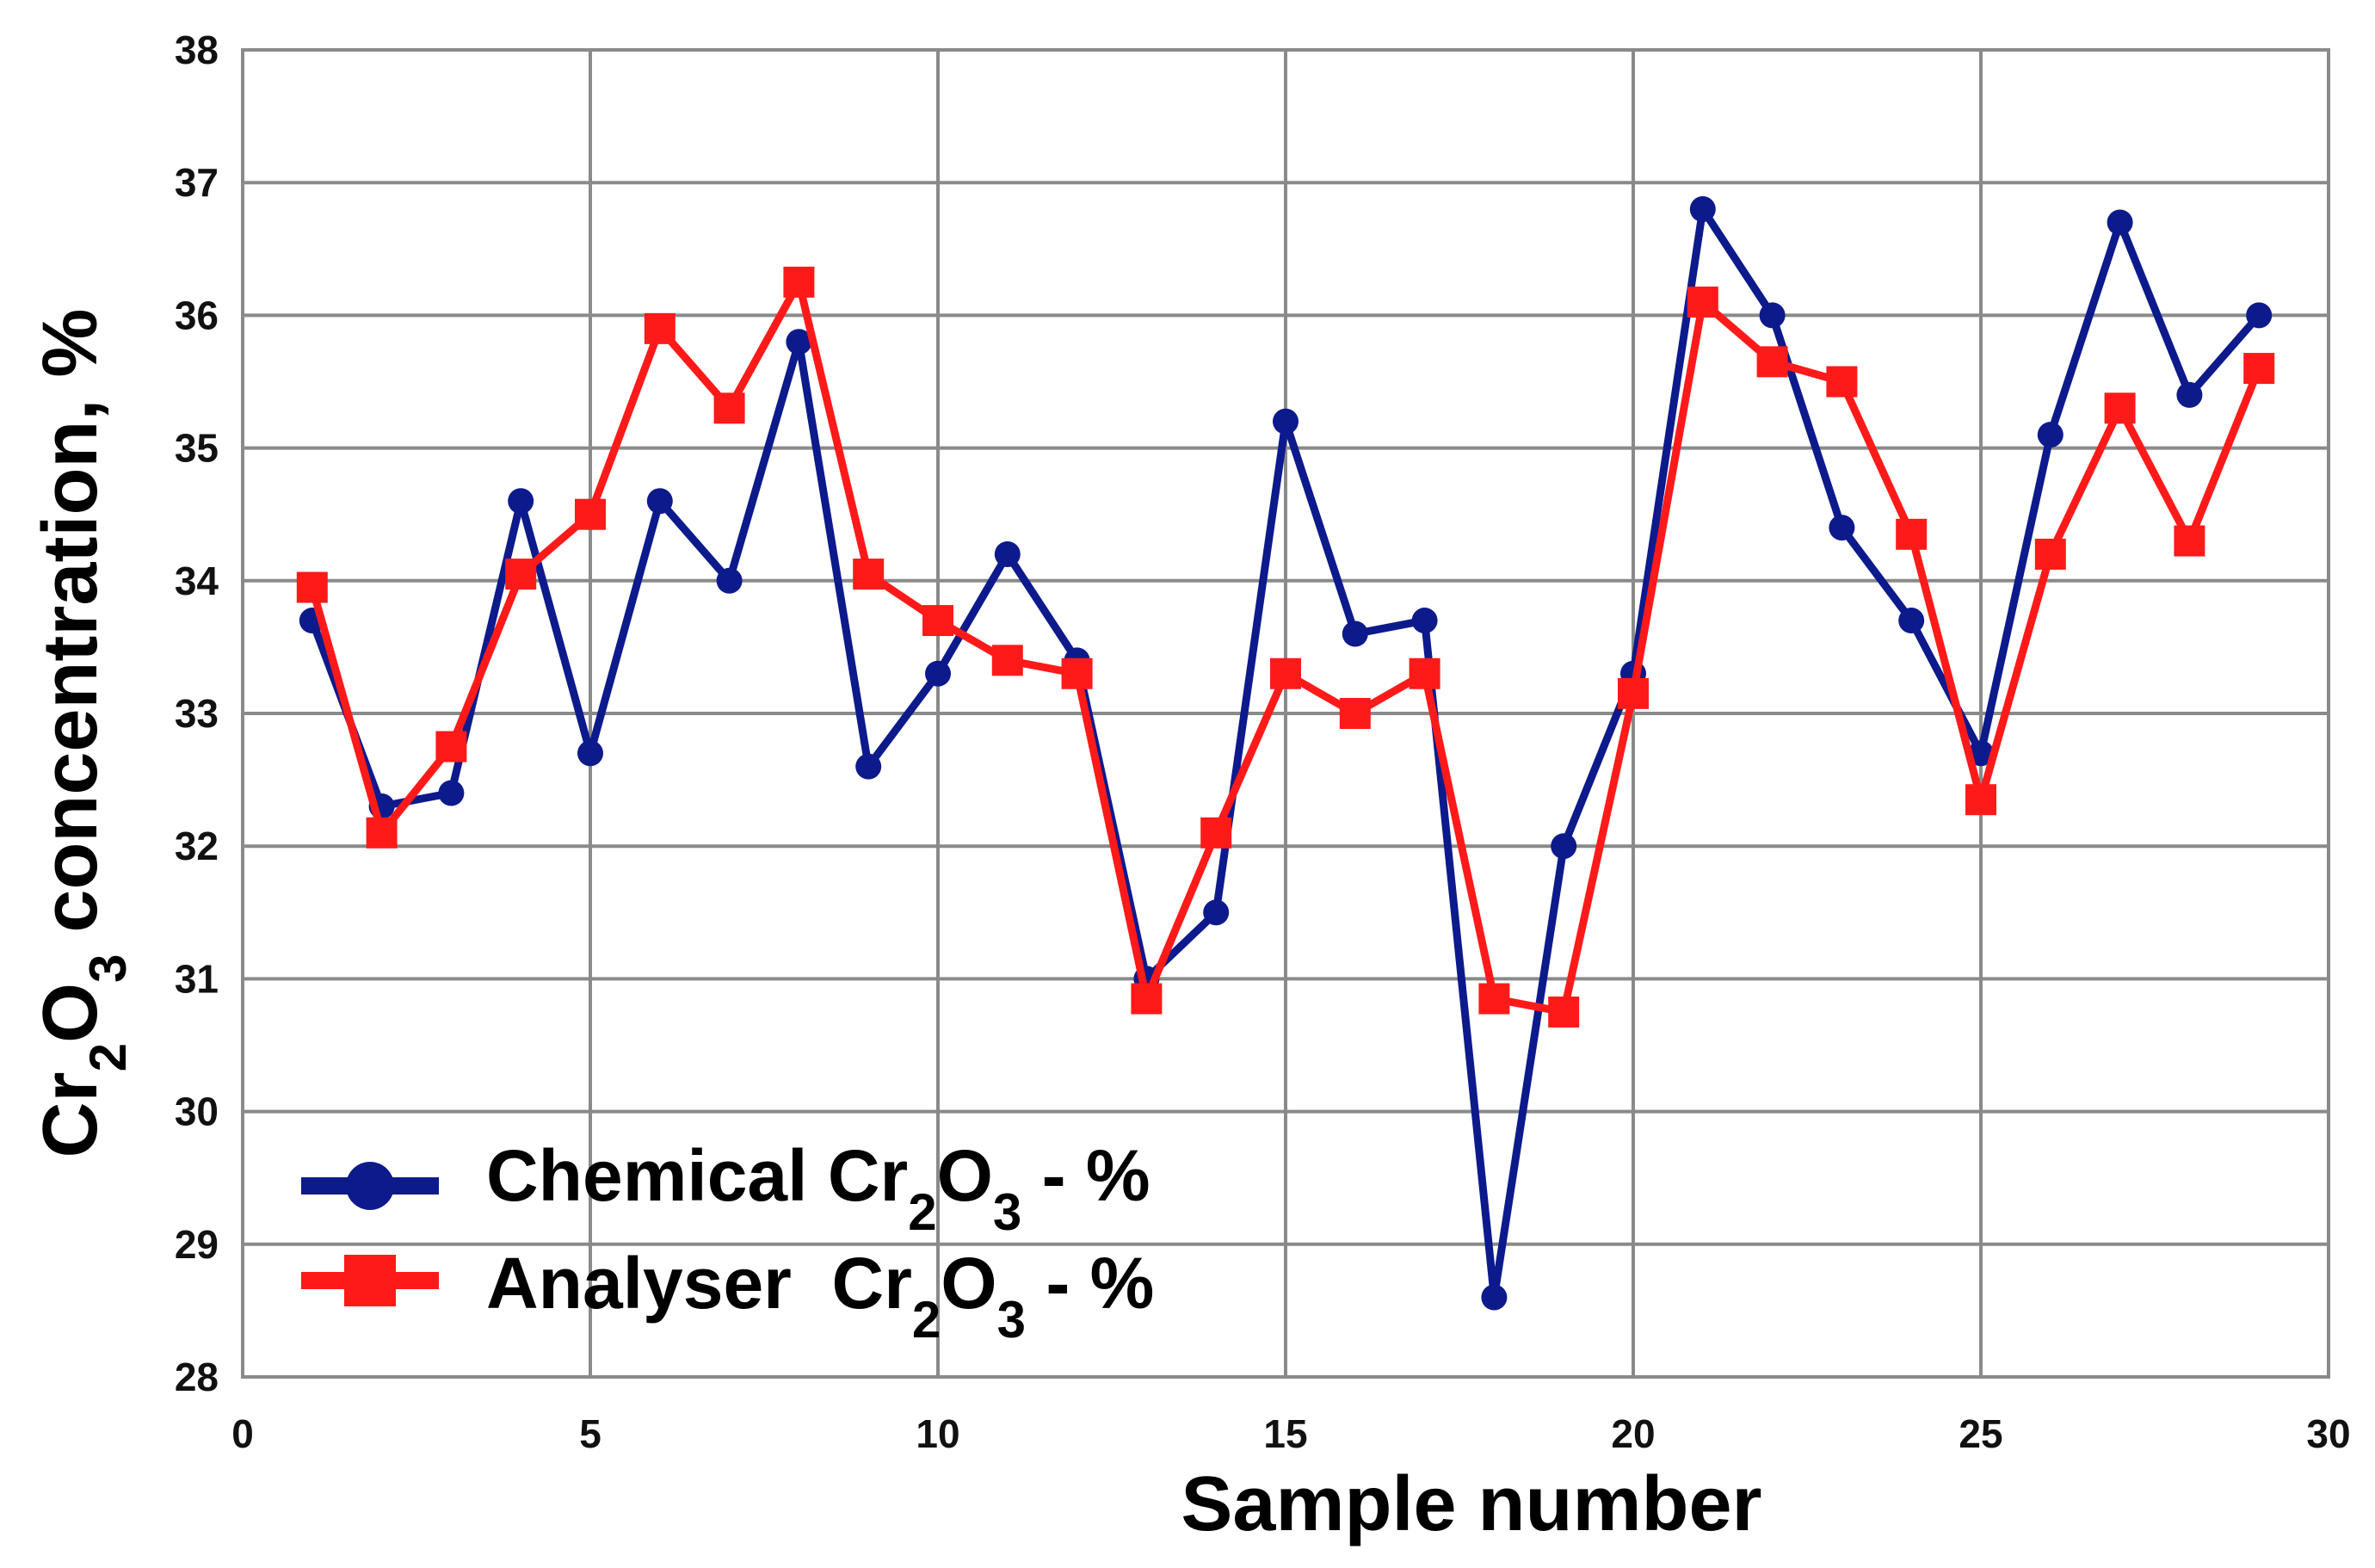 The image size is (2375, 1568). Describe the element at coordinates (727, 1242) in the screenshot. I see `legend: Chemical Cr2O3 - % Analyser Cr2O3 - %` at that location.